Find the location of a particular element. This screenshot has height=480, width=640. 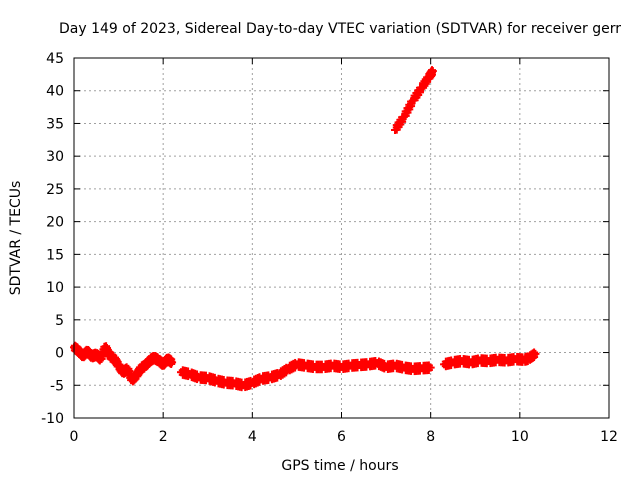

y-tick-label: 25 is located at coordinates (55, 190).